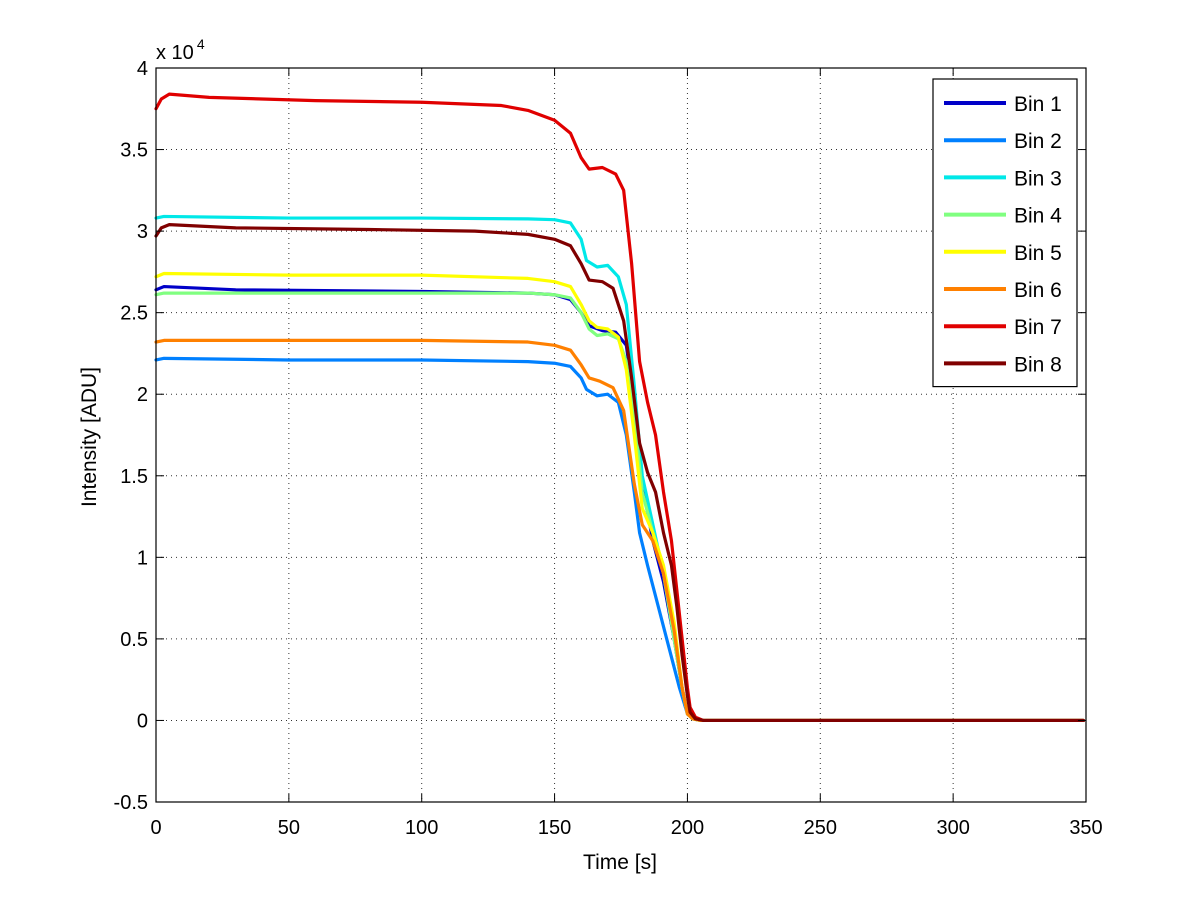 The width and height of the screenshot is (1200, 901). I want to click on y-tick-label: 1.5, so click(134, 477).